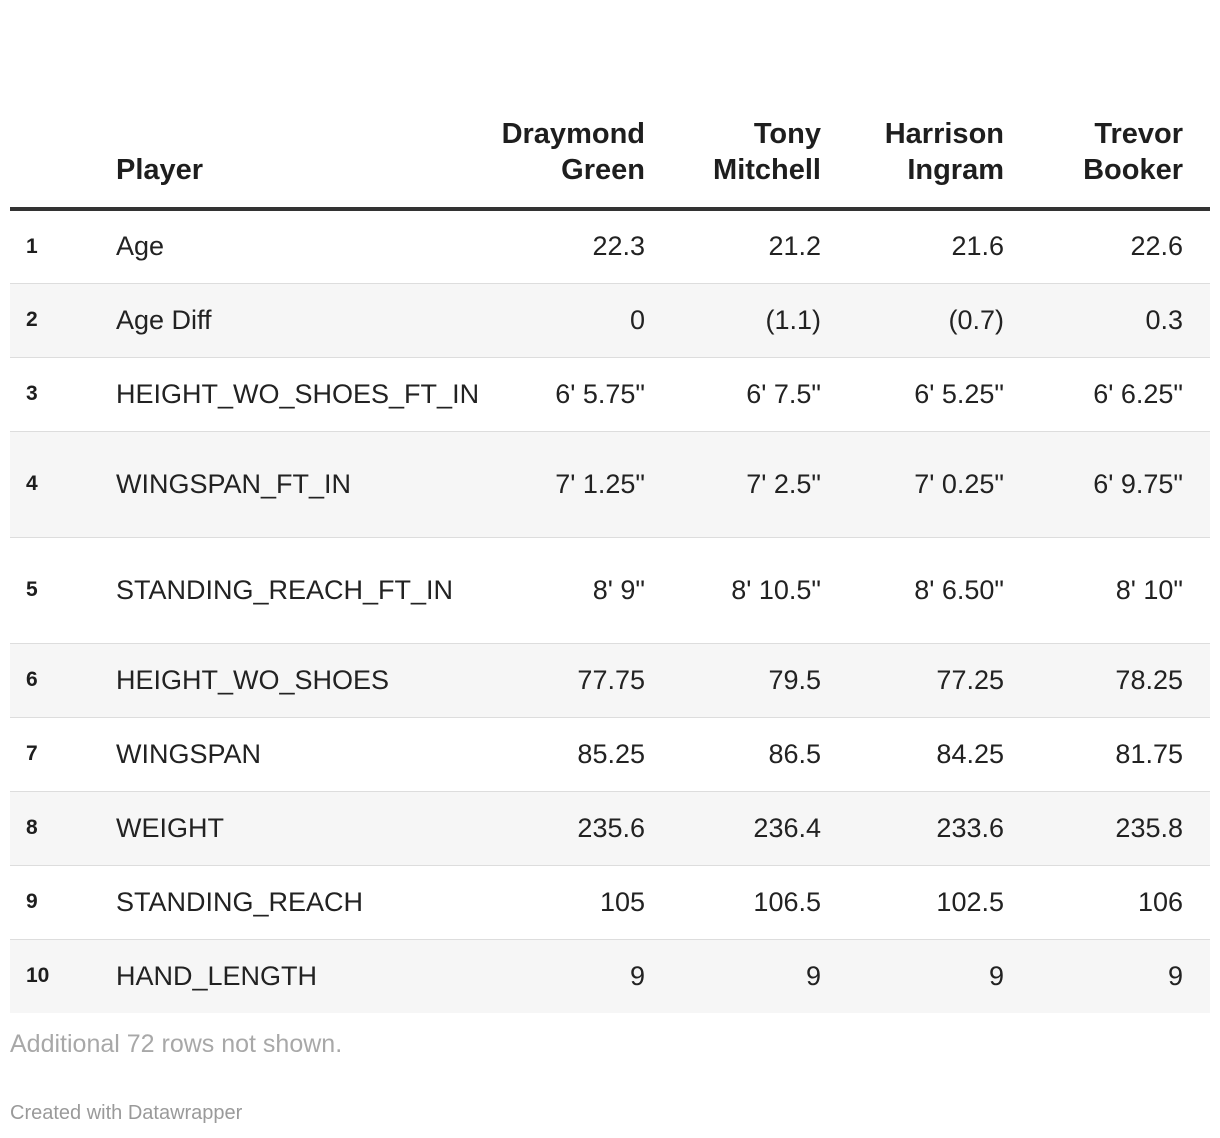 Image resolution: width=1220 pixels, height=1138 pixels. I want to click on header-last-name: Ingram, so click(955, 170).